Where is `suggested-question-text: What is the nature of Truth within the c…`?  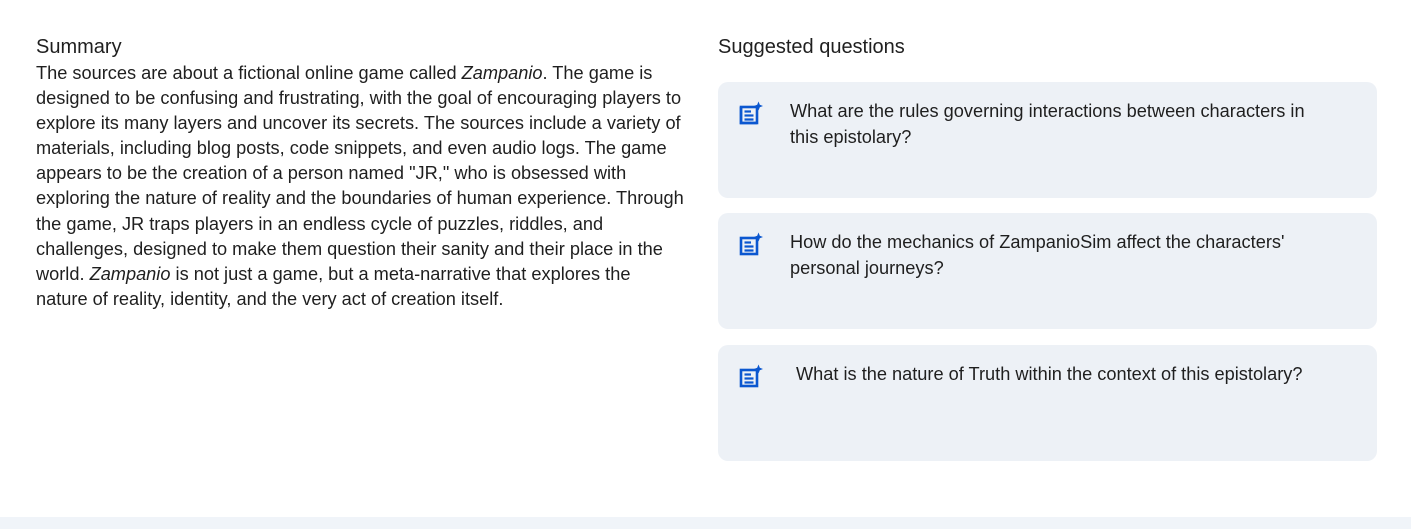
suggested-question-text: What is the nature of Truth within the c… is located at coordinates (1049, 374).